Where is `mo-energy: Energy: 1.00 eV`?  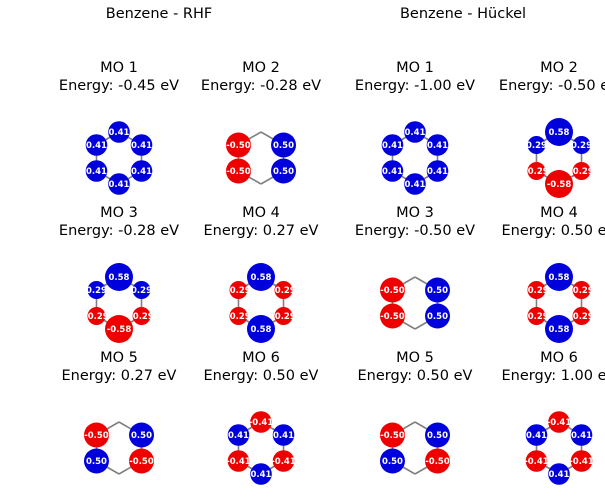 mo-energy: Energy: 1.00 eV is located at coordinates (553, 376).